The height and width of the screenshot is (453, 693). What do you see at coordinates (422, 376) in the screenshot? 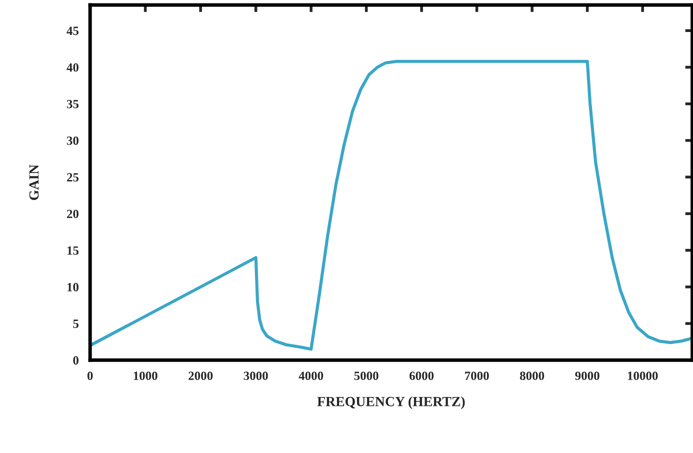
I see `x-tick-label: 6000` at bounding box center [422, 376].